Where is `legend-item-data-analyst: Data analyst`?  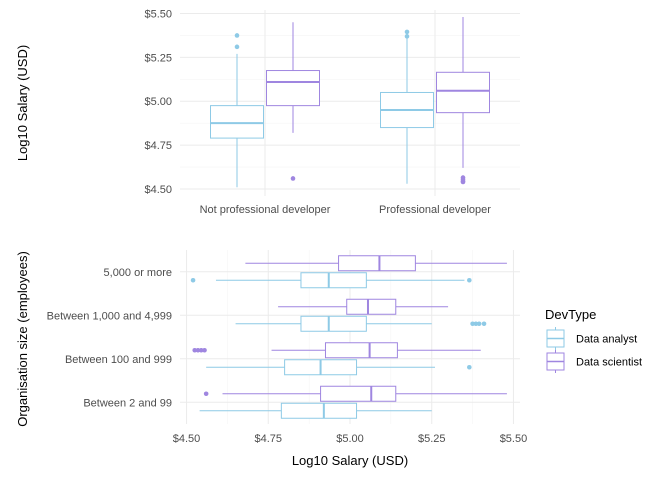 legend-item-data-analyst: Data analyst is located at coordinates (591, 338).